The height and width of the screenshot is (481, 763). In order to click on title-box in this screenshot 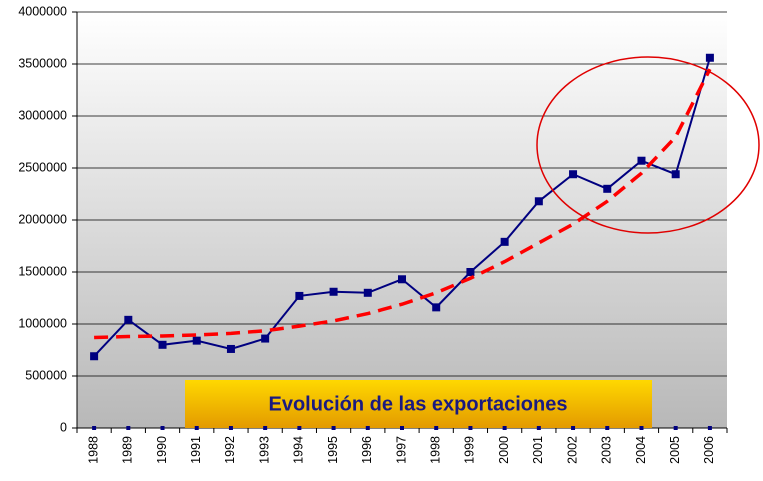, I will do `click(418, 404)`.